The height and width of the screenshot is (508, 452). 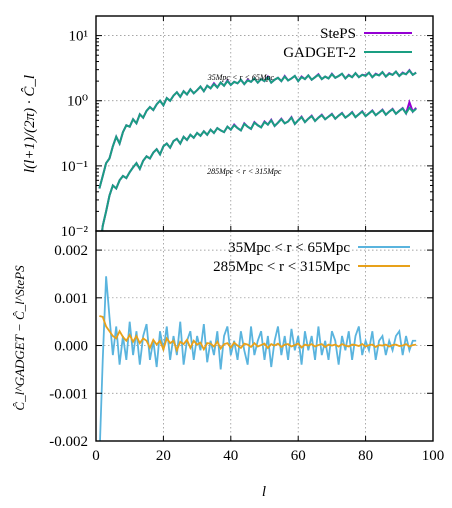 I want to click on bottom-y-tick-label: -0.002, so click(x=68, y=442).